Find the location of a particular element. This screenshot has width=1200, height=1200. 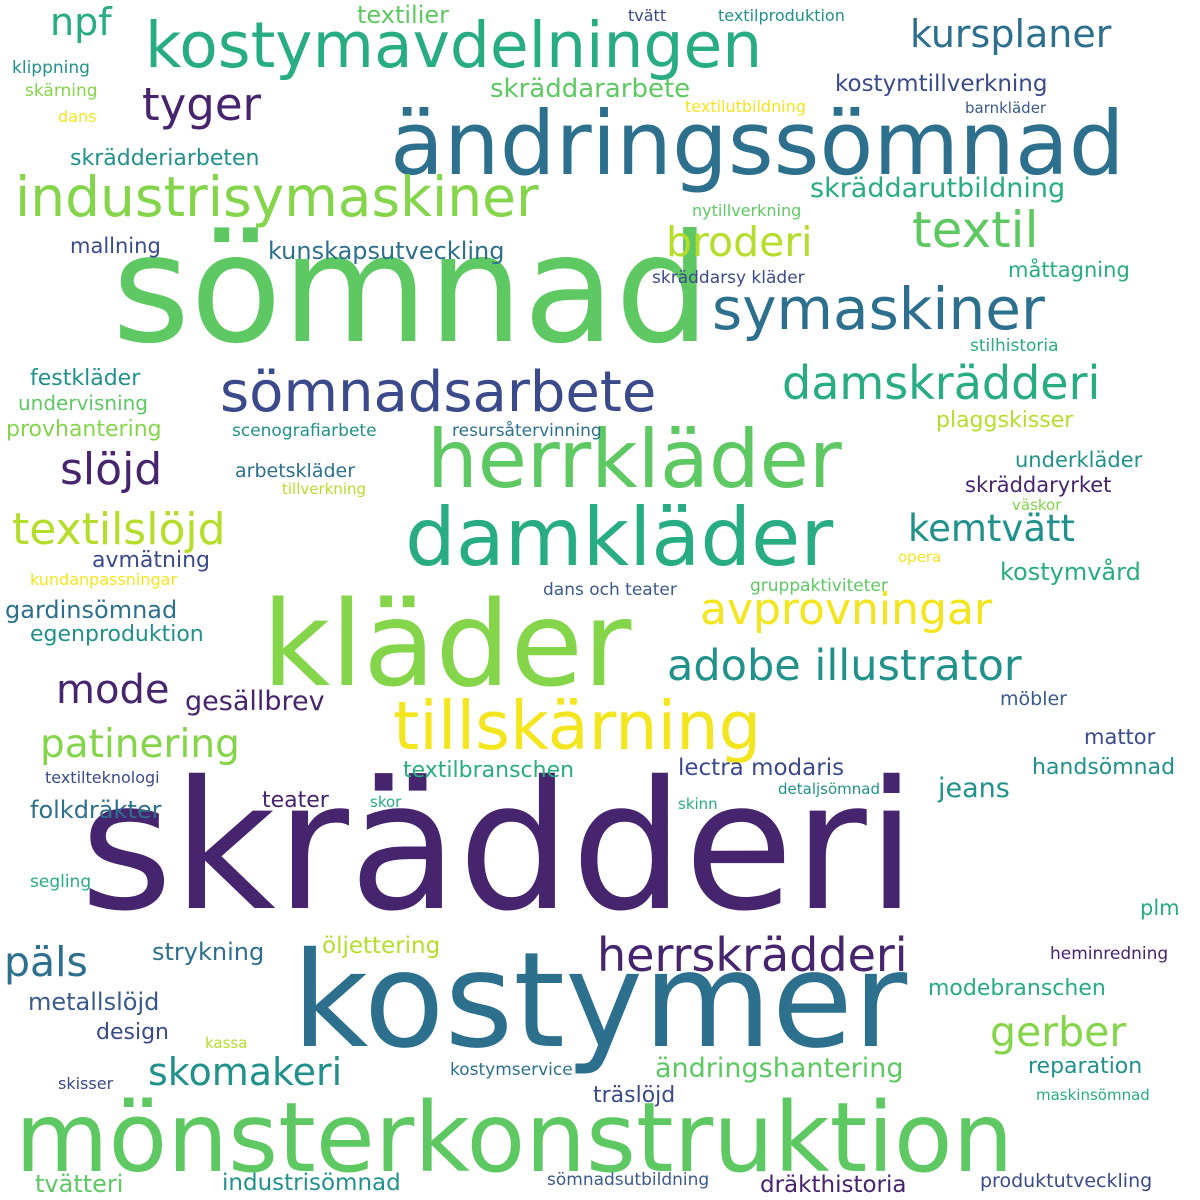

word: herrskrädderi is located at coordinates (752, 955).